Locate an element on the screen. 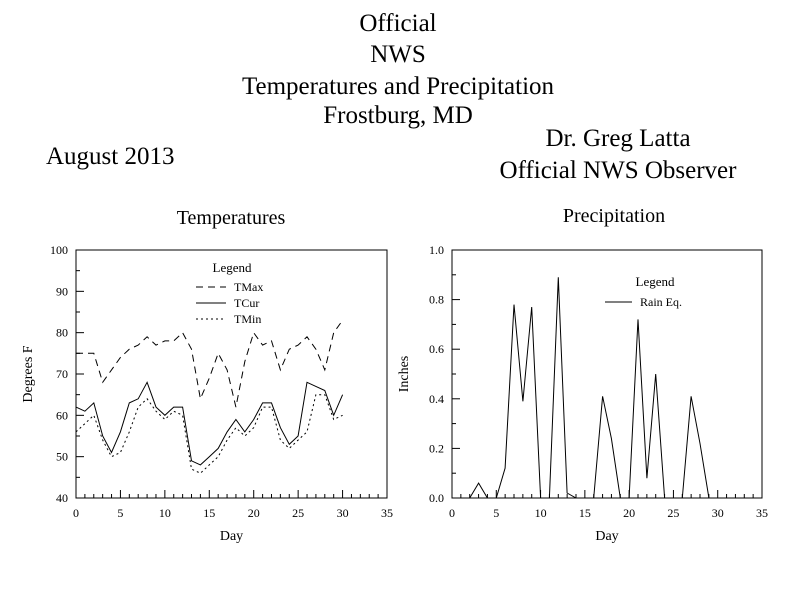  temp-legend-label: TCur is located at coordinates (246, 303).